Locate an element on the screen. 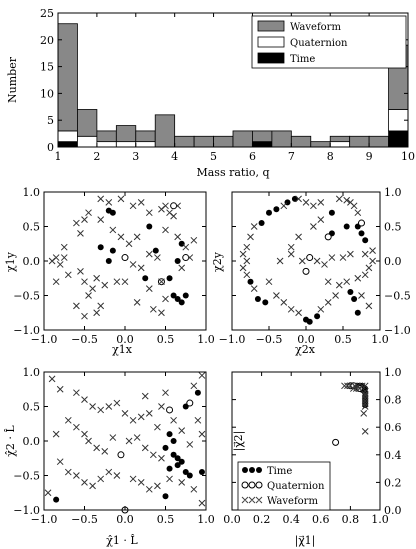 This screenshot has height=549, width=416. y-tick-label: 25 is located at coordinates (47, 13).